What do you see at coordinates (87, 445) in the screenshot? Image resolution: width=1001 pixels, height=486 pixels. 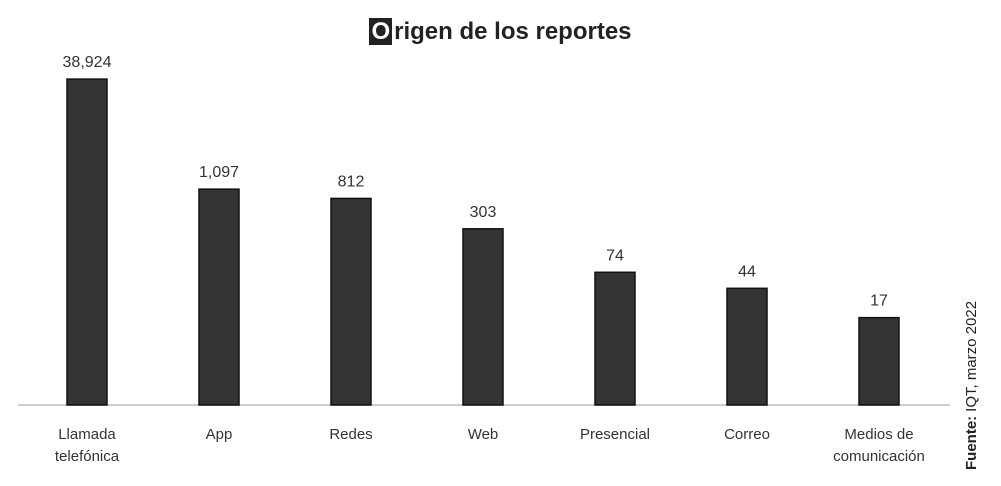 I see `x-tick-label: Llamada telefónica` at bounding box center [87, 445].